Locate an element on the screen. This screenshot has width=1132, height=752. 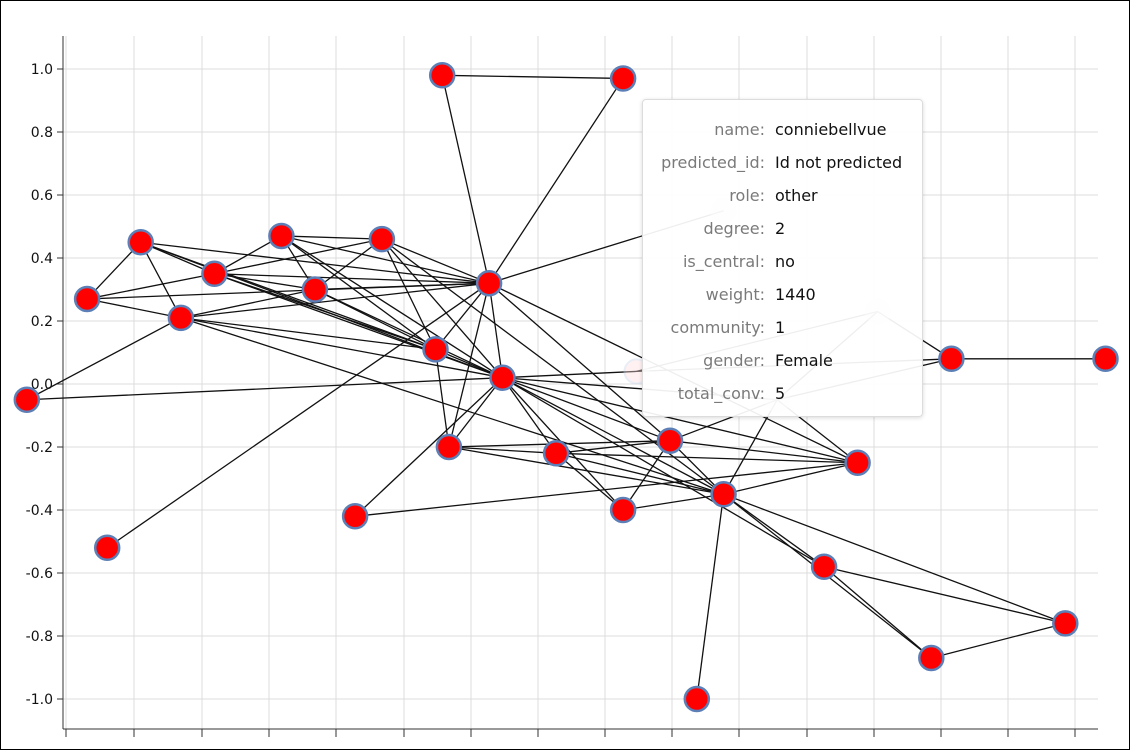
tooltip-key: is_central: is located at coordinates (723, 261).